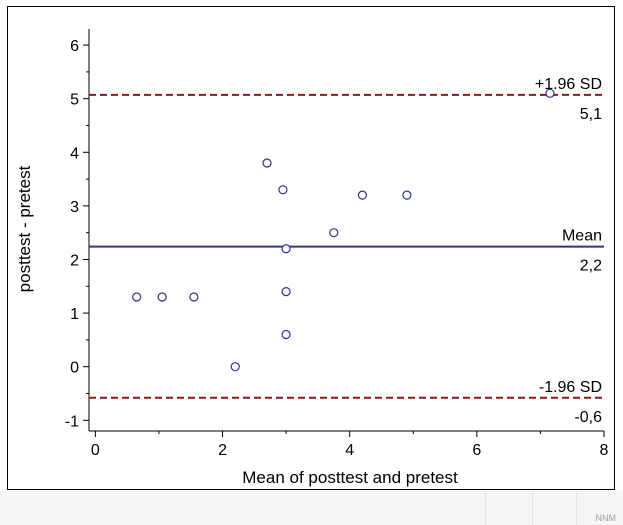 The height and width of the screenshot is (525, 623). Describe the element at coordinates (311, 508) in the screenshot. I see `bottom-strip: NNM` at that location.